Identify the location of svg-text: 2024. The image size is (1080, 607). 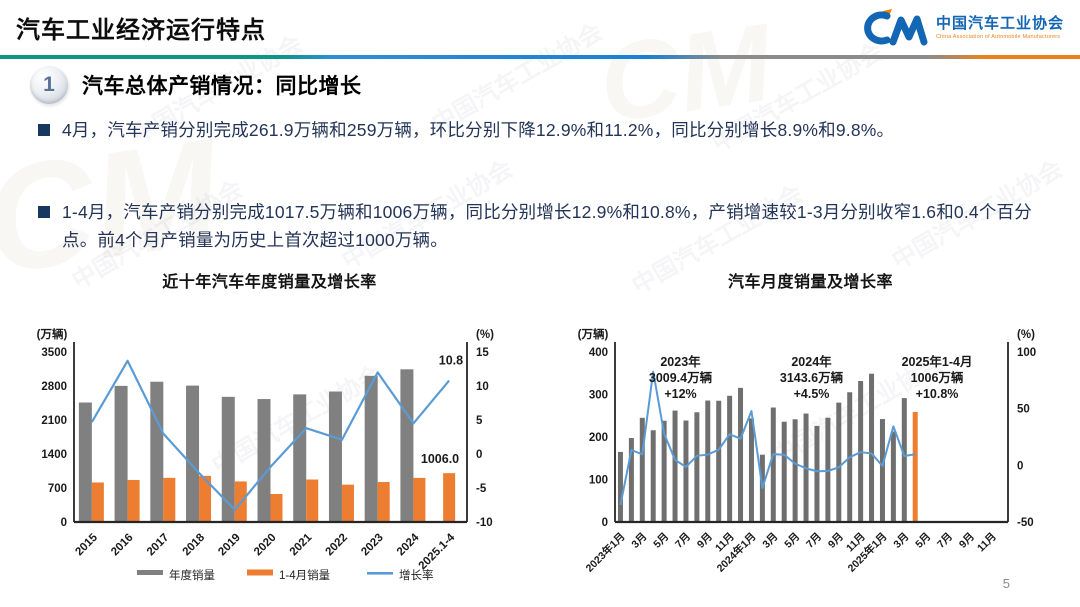
(408, 544).